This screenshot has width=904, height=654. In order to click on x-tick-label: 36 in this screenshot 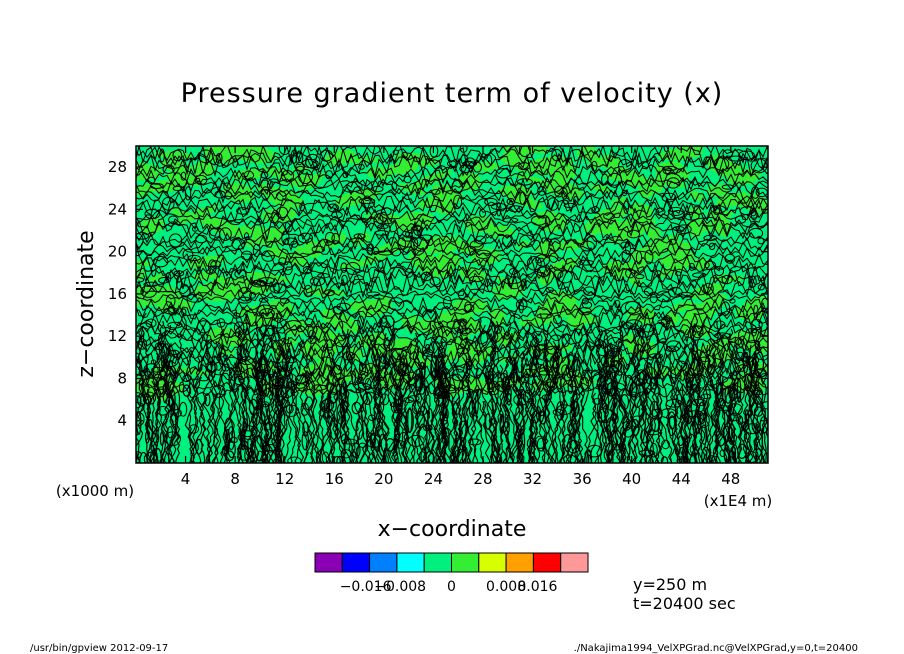, I will do `click(582, 479)`.